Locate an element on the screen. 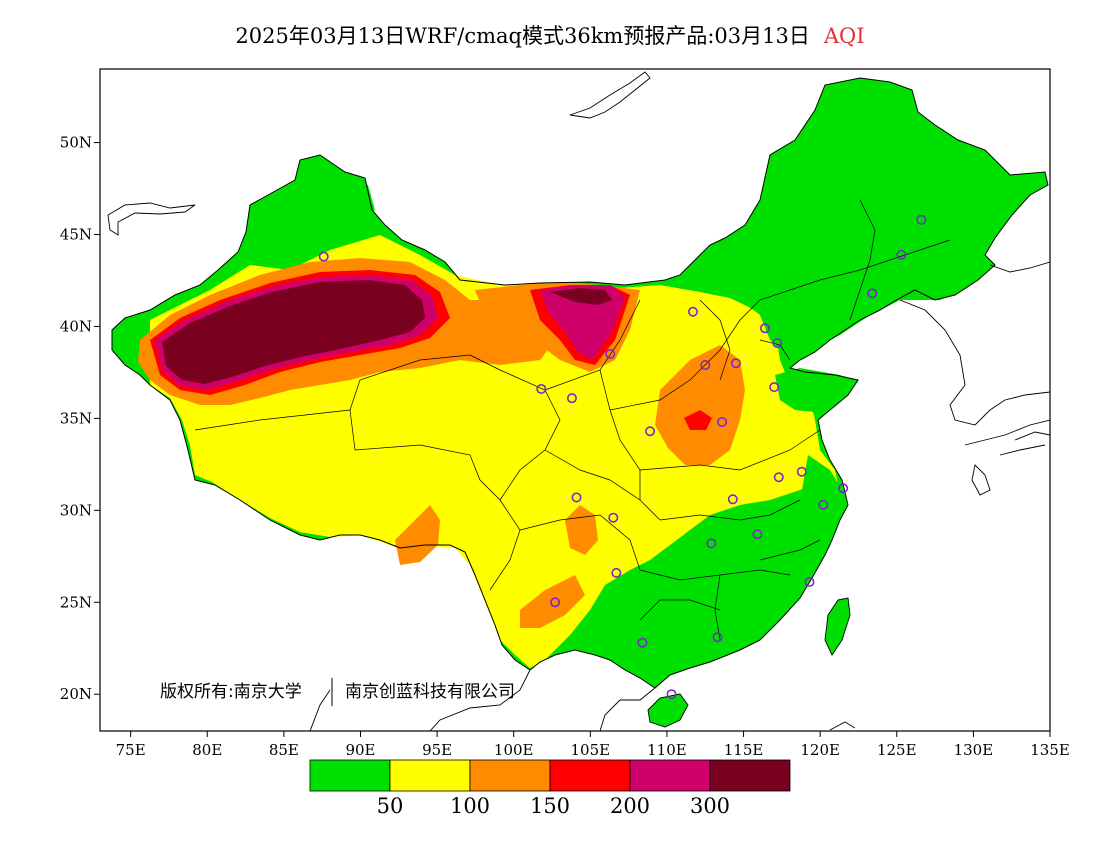 The width and height of the screenshot is (1100, 850). region-aqi-usg-central is located at coordinates (700, 405).